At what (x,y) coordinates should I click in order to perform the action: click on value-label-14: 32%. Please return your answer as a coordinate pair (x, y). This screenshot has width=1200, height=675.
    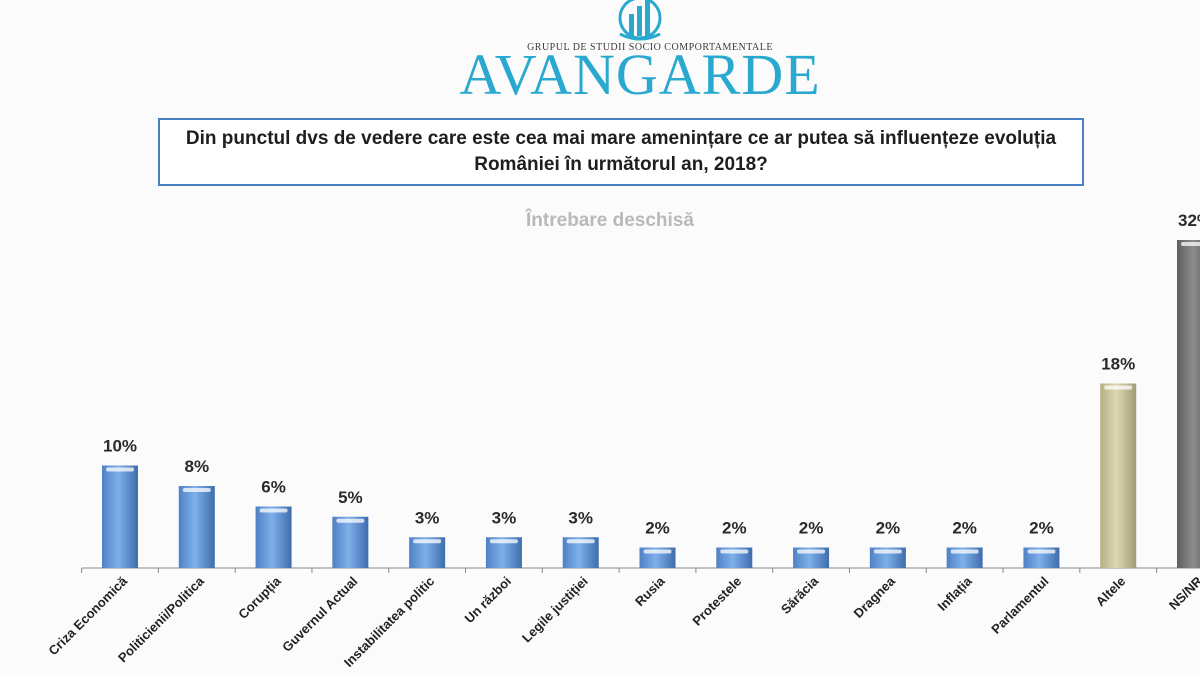
    Looking at the image, I should click on (1189, 220).